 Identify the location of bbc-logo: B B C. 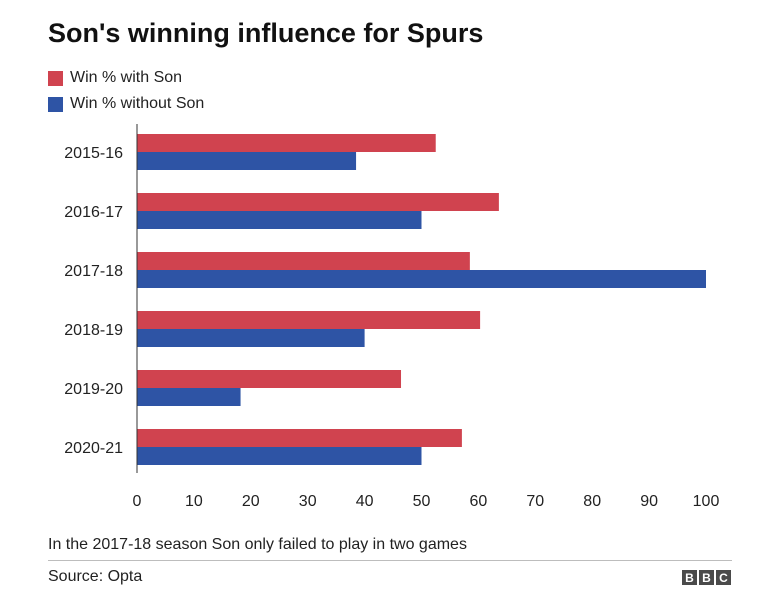
(706, 577).